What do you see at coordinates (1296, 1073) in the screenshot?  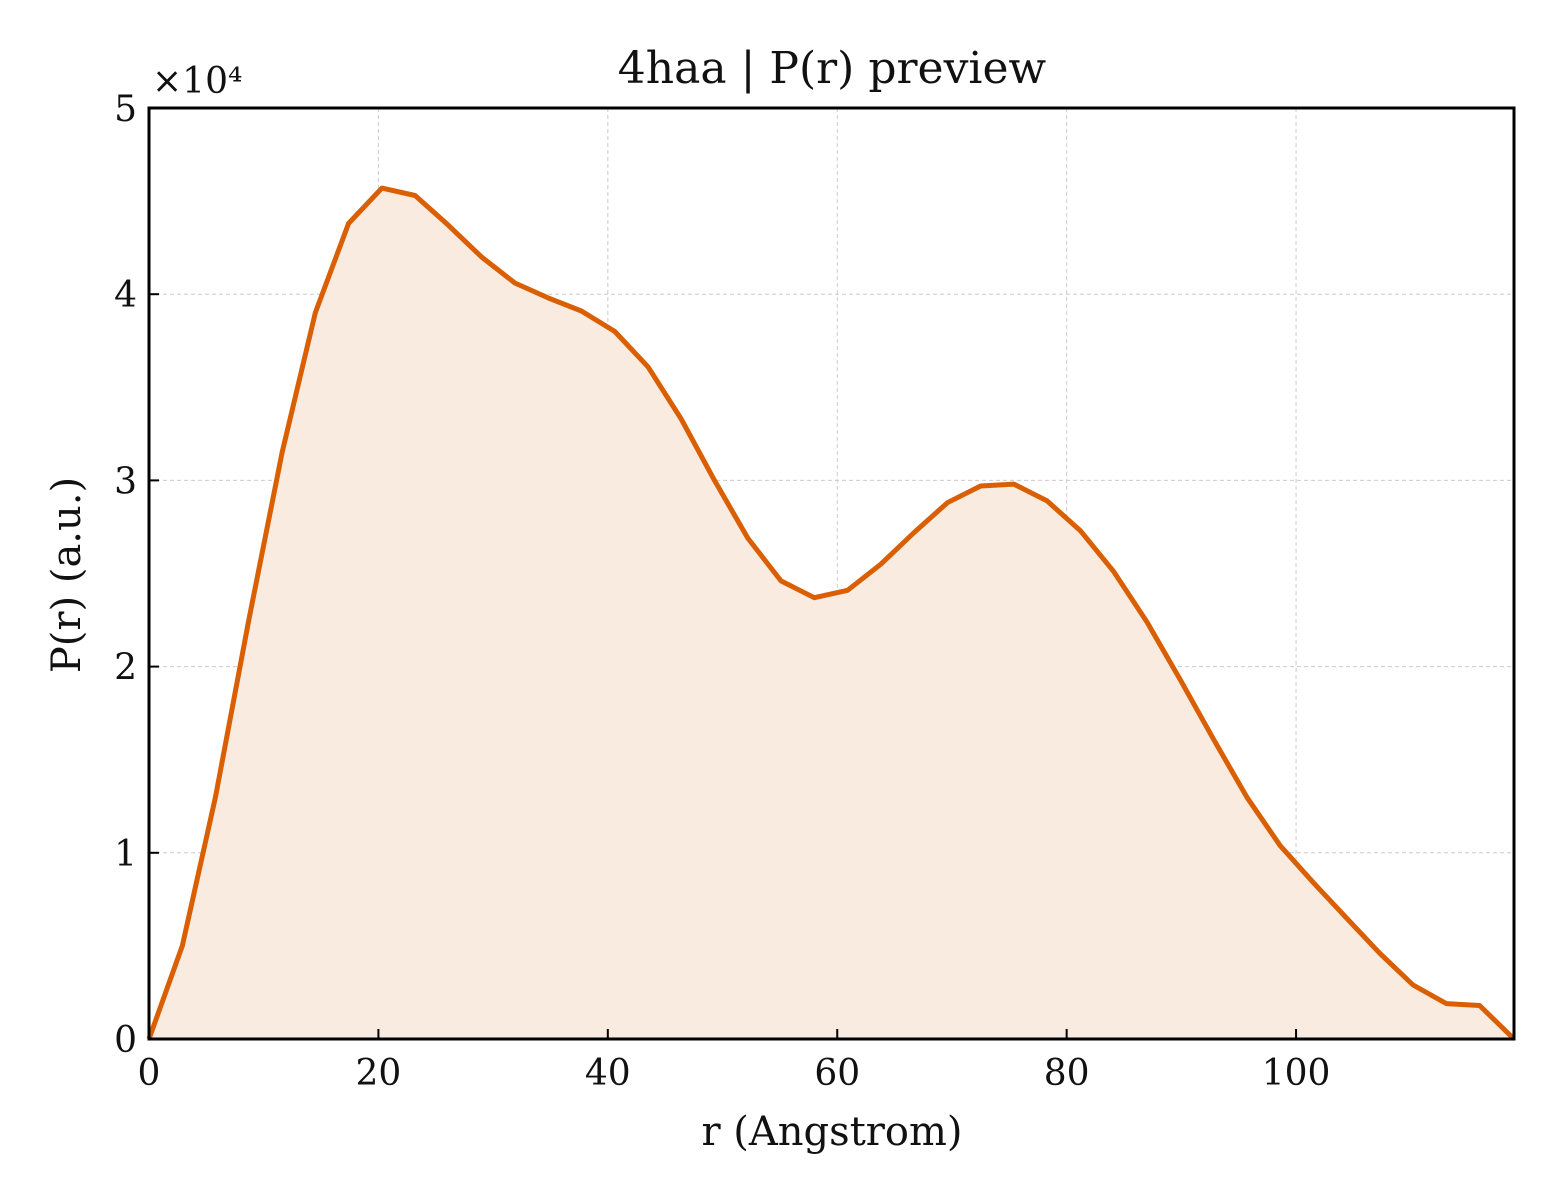 I see `x-tick-label: 100` at bounding box center [1296, 1073].